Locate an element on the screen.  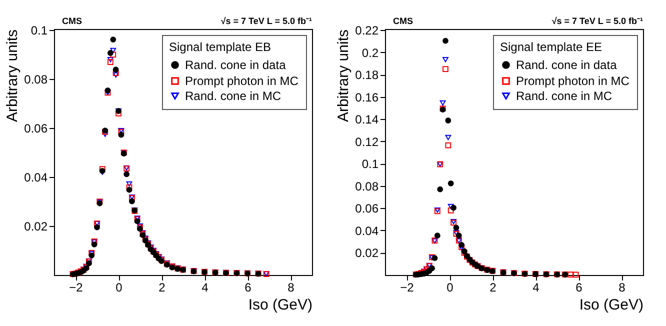
y-tick-label: 0.14 is located at coordinates (367, 119).